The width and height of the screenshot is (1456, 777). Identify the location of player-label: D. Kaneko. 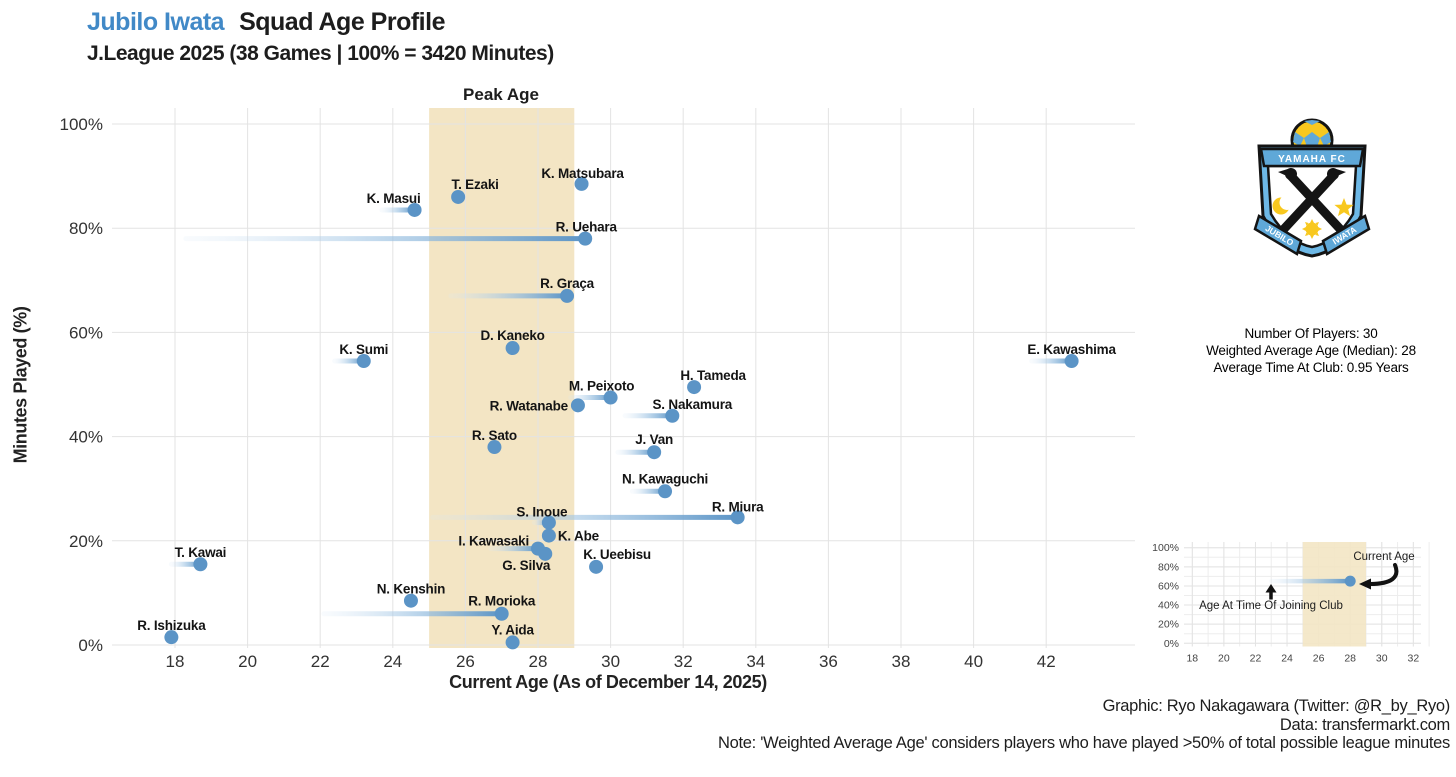
(512, 335).